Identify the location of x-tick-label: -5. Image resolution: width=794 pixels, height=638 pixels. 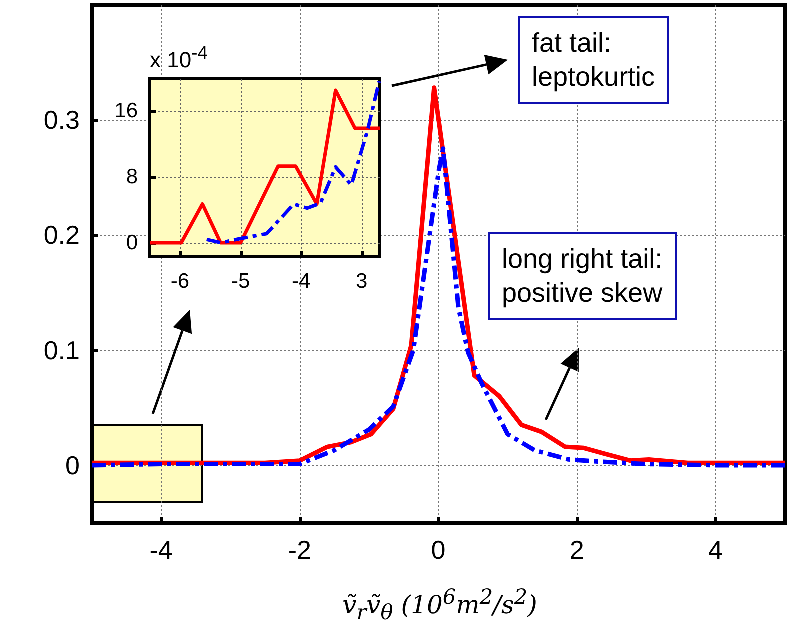
(240, 281).